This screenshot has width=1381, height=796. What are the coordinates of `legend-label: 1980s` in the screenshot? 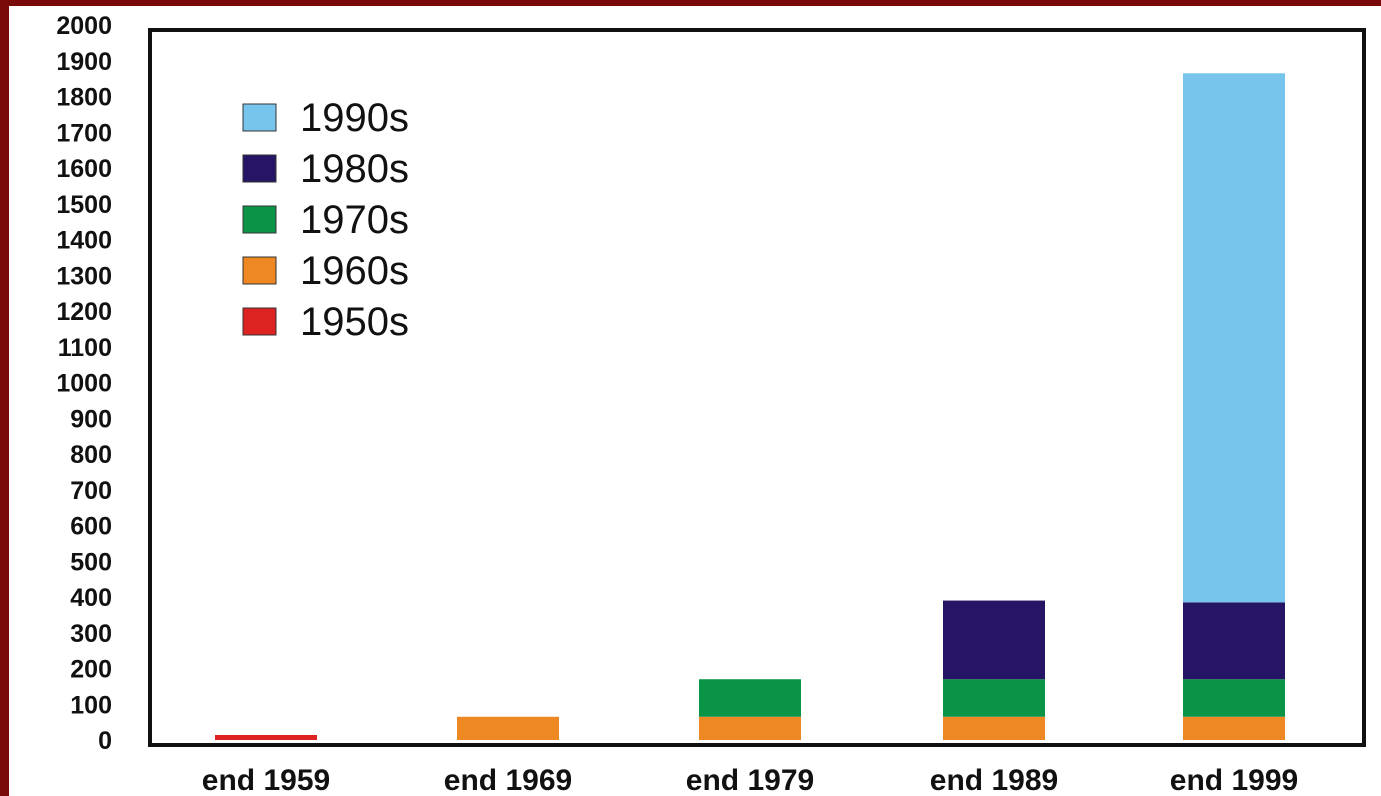 It's located at (354, 169).